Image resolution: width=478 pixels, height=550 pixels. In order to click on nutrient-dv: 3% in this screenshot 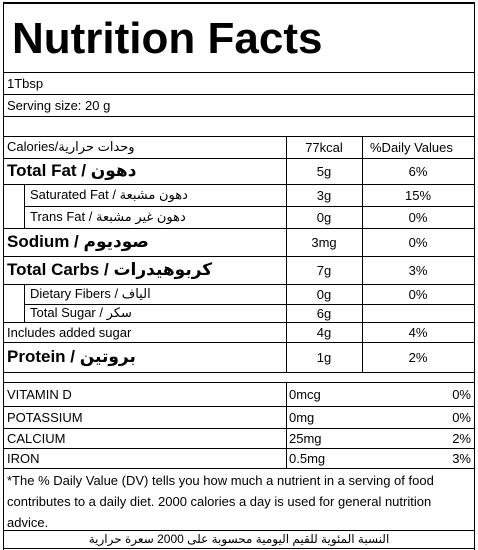, I will do `click(418, 270)`.